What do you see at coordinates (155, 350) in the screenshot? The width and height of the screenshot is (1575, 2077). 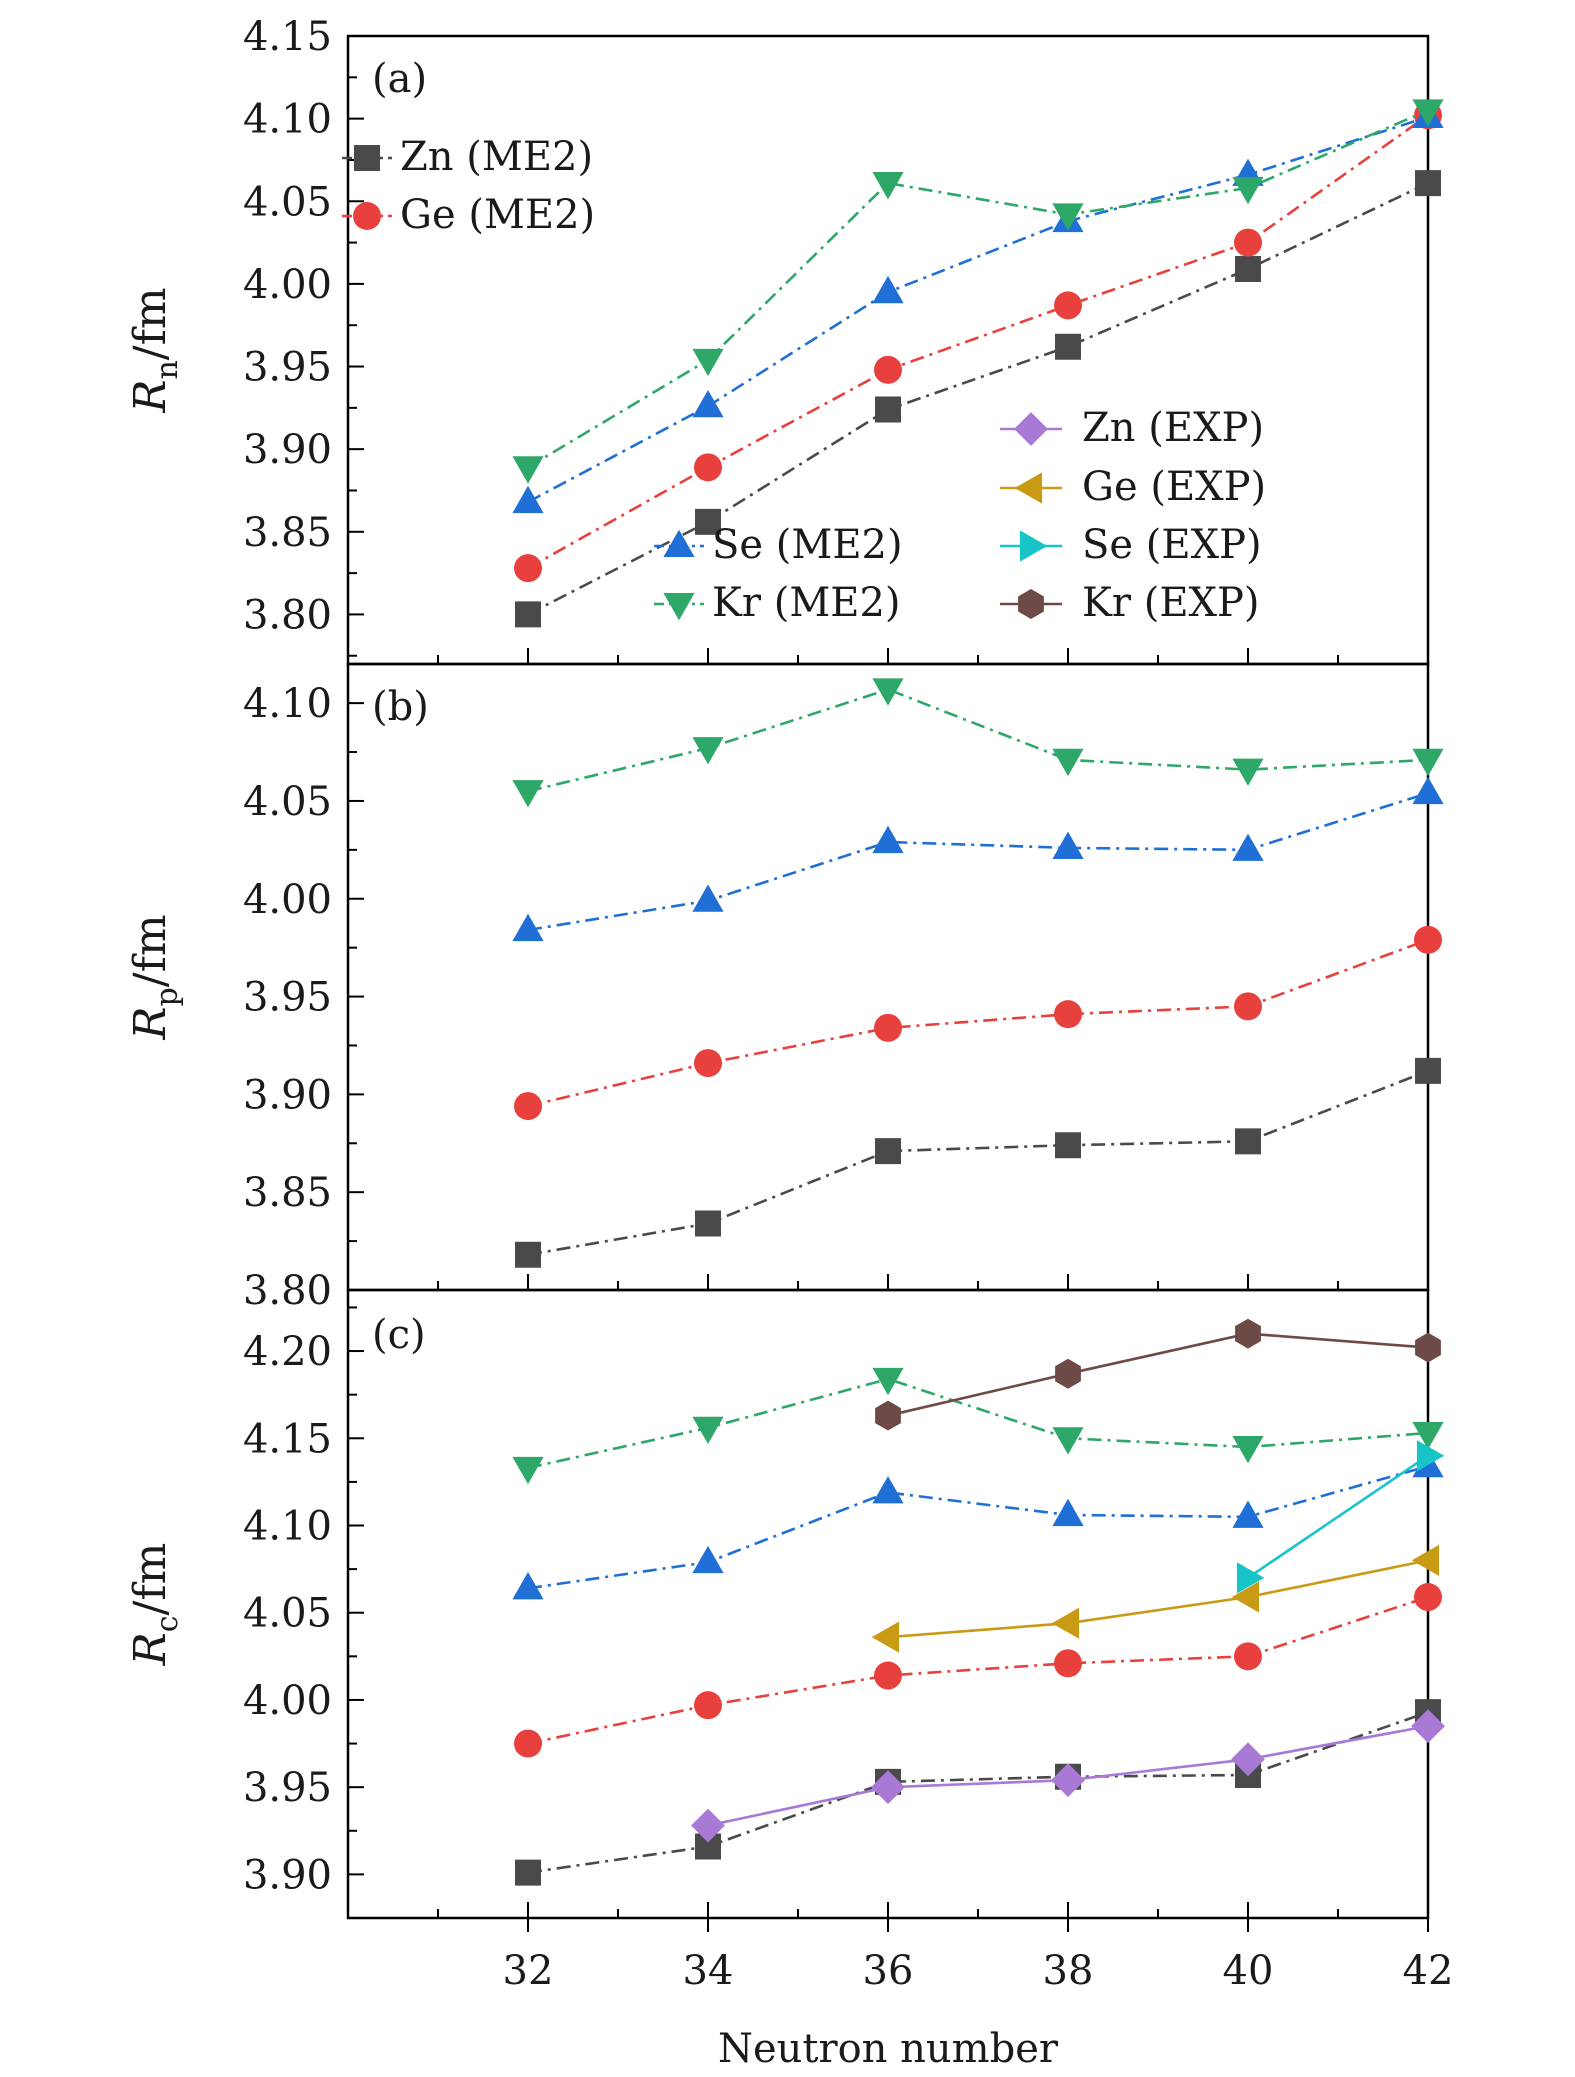 I see `panel-a-y-axis-label: Rn/fm` at bounding box center [155, 350].